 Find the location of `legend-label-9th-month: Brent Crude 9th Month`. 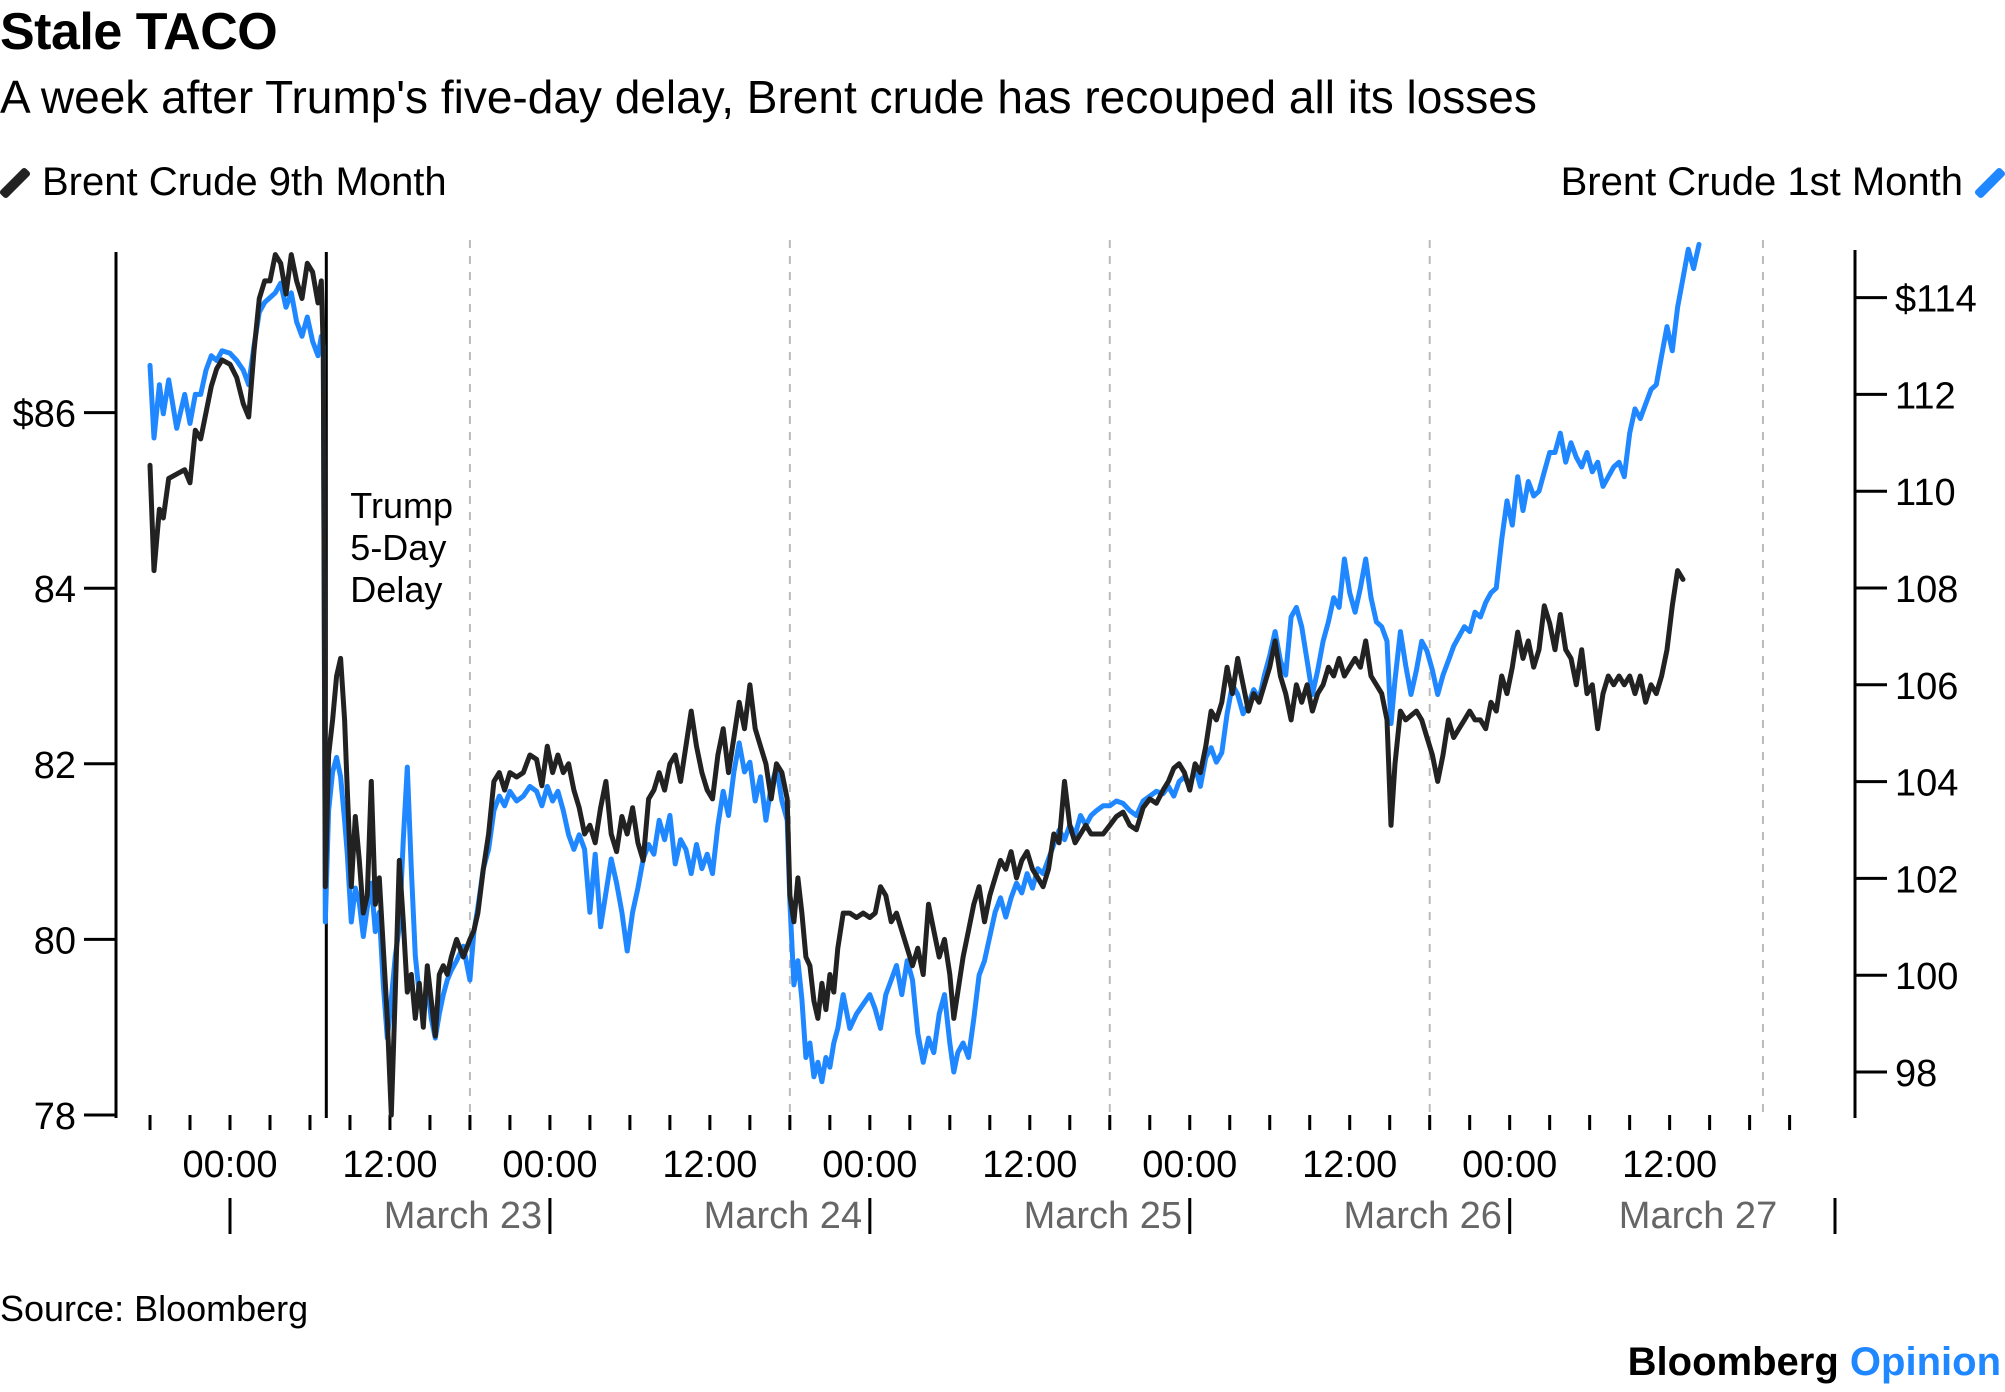

legend-label-9th-month: Brent Crude 9th Month is located at coordinates (244, 182).